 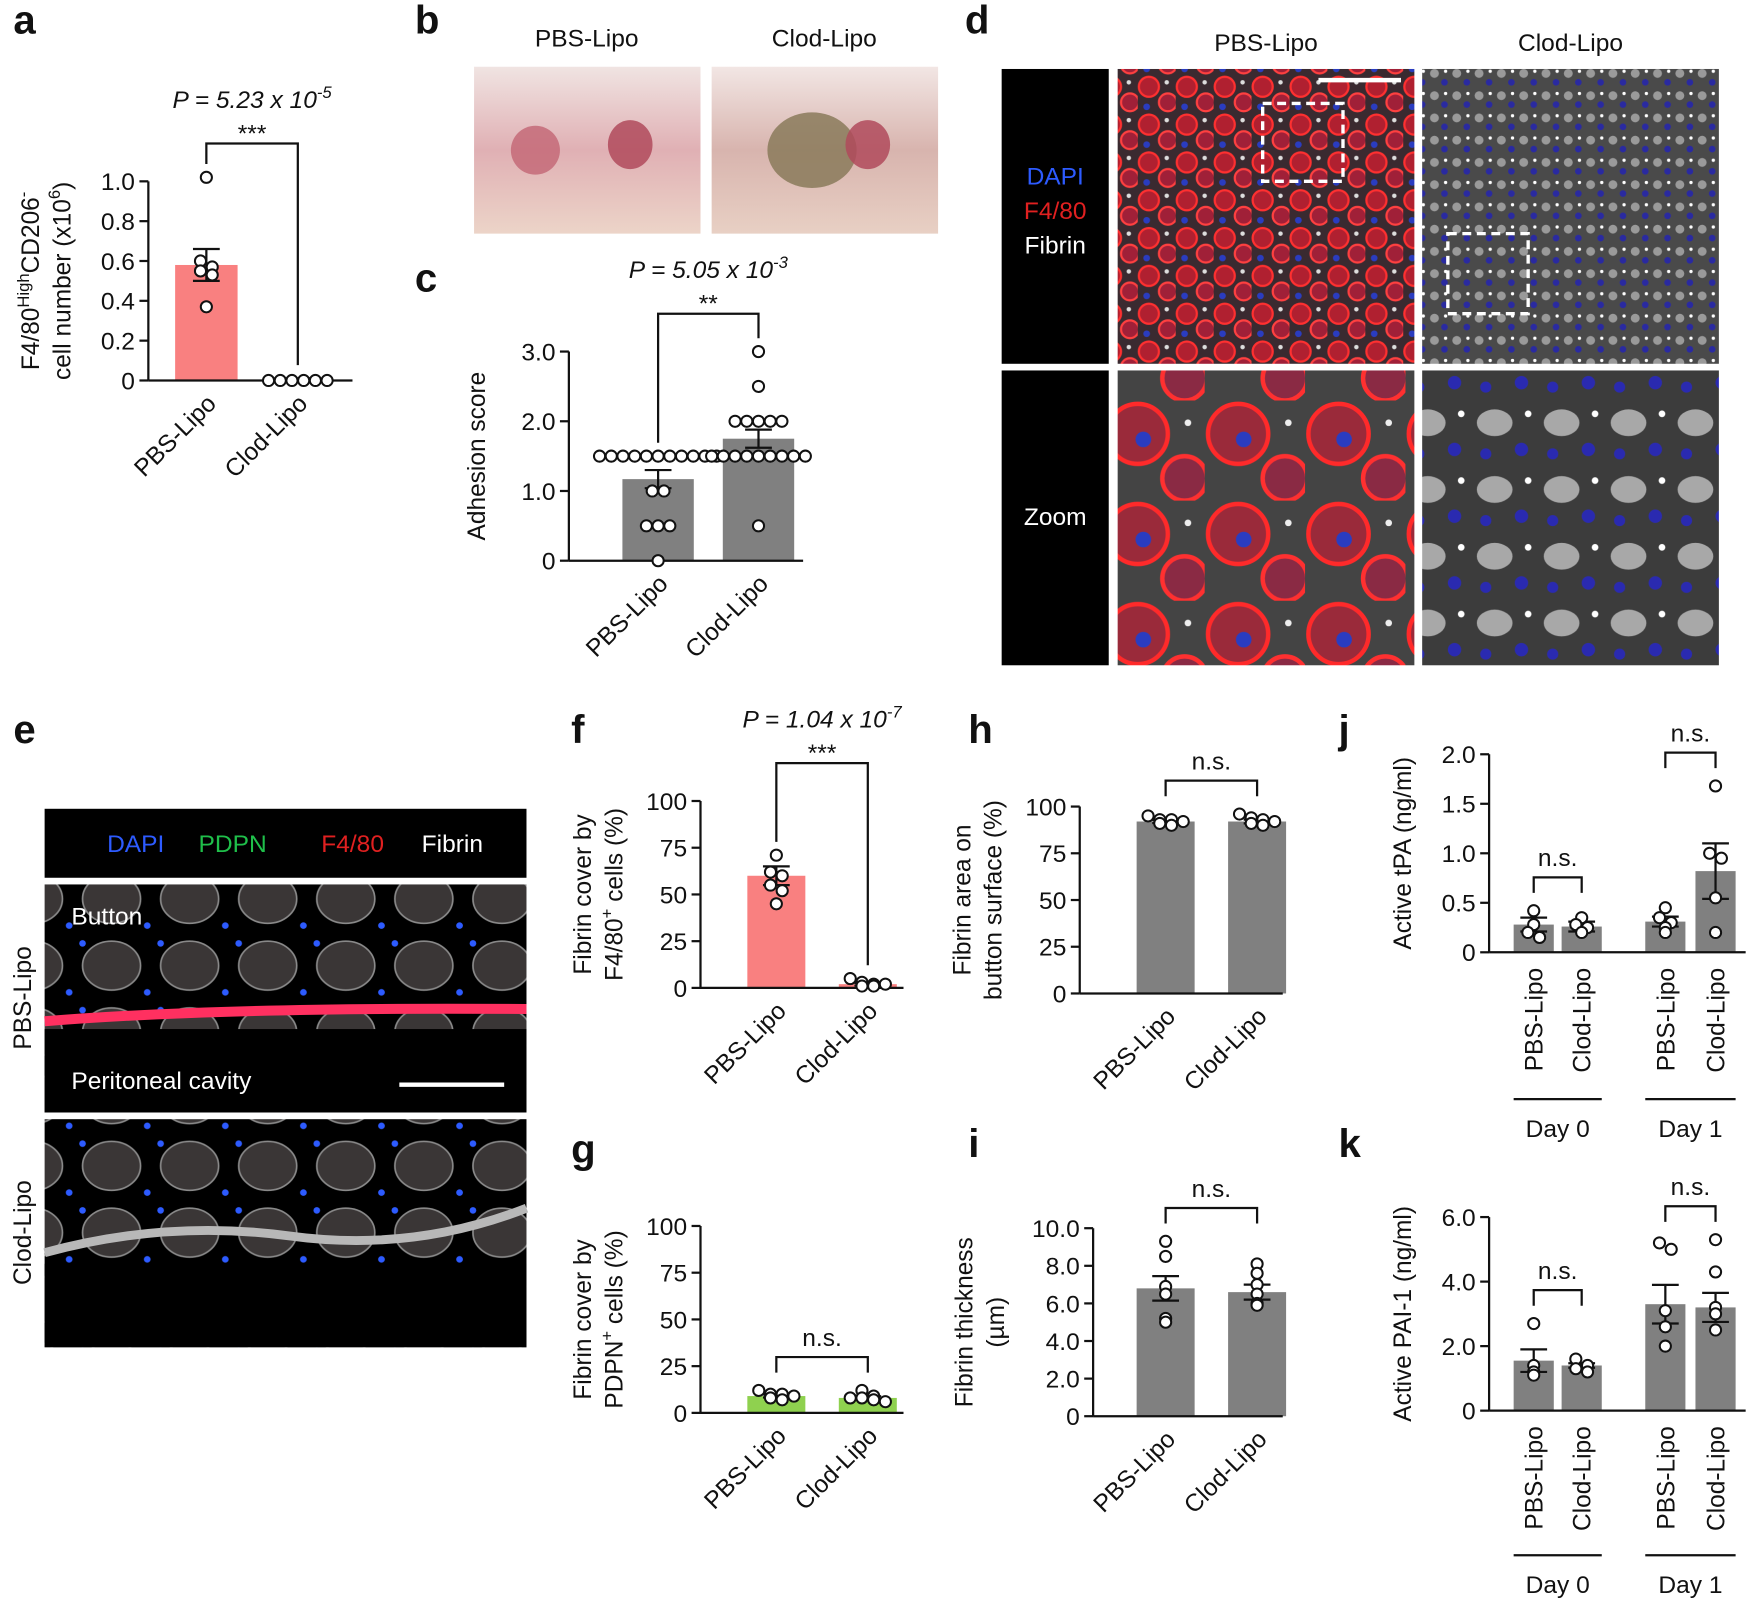 I want to click on y-tick-label: 50, so click(x=1052, y=901).